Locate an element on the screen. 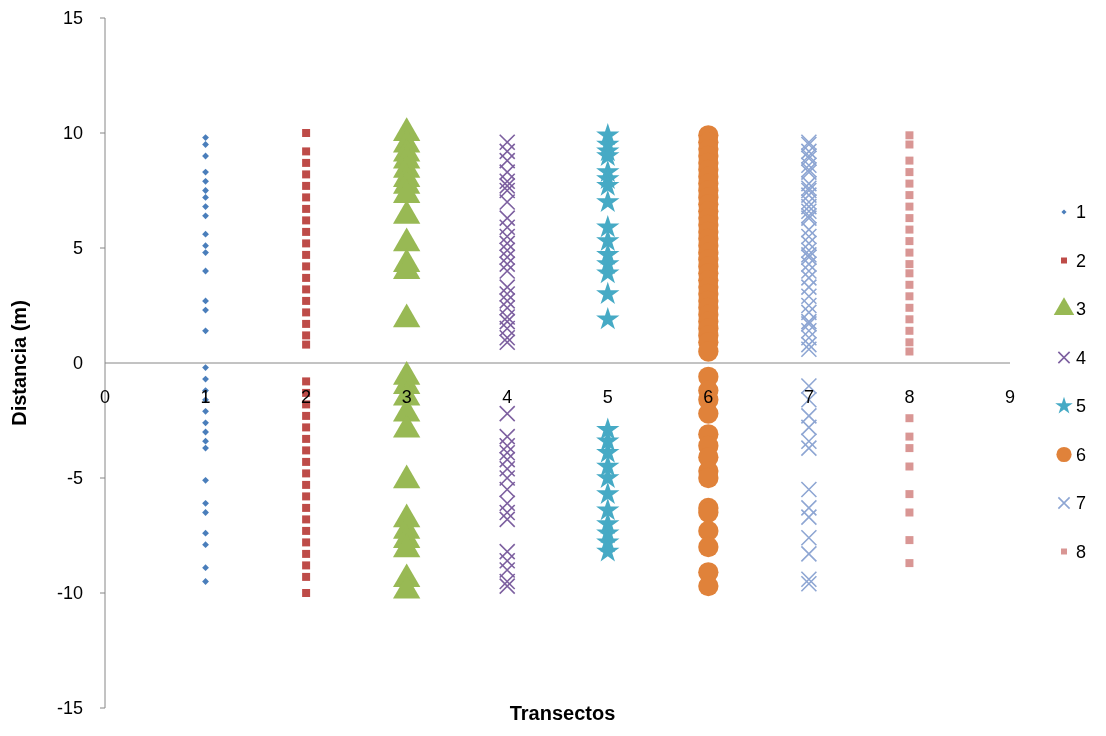  x-tick-label: 0 is located at coordinates (105, 397).